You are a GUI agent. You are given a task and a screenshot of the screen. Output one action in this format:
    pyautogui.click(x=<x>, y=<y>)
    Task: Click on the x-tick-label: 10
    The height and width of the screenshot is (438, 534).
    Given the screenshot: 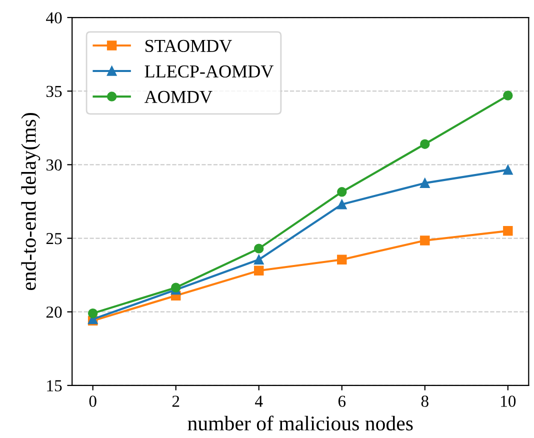 What is the action you would take?
    pyautogui.click(x=508, y=401)
    